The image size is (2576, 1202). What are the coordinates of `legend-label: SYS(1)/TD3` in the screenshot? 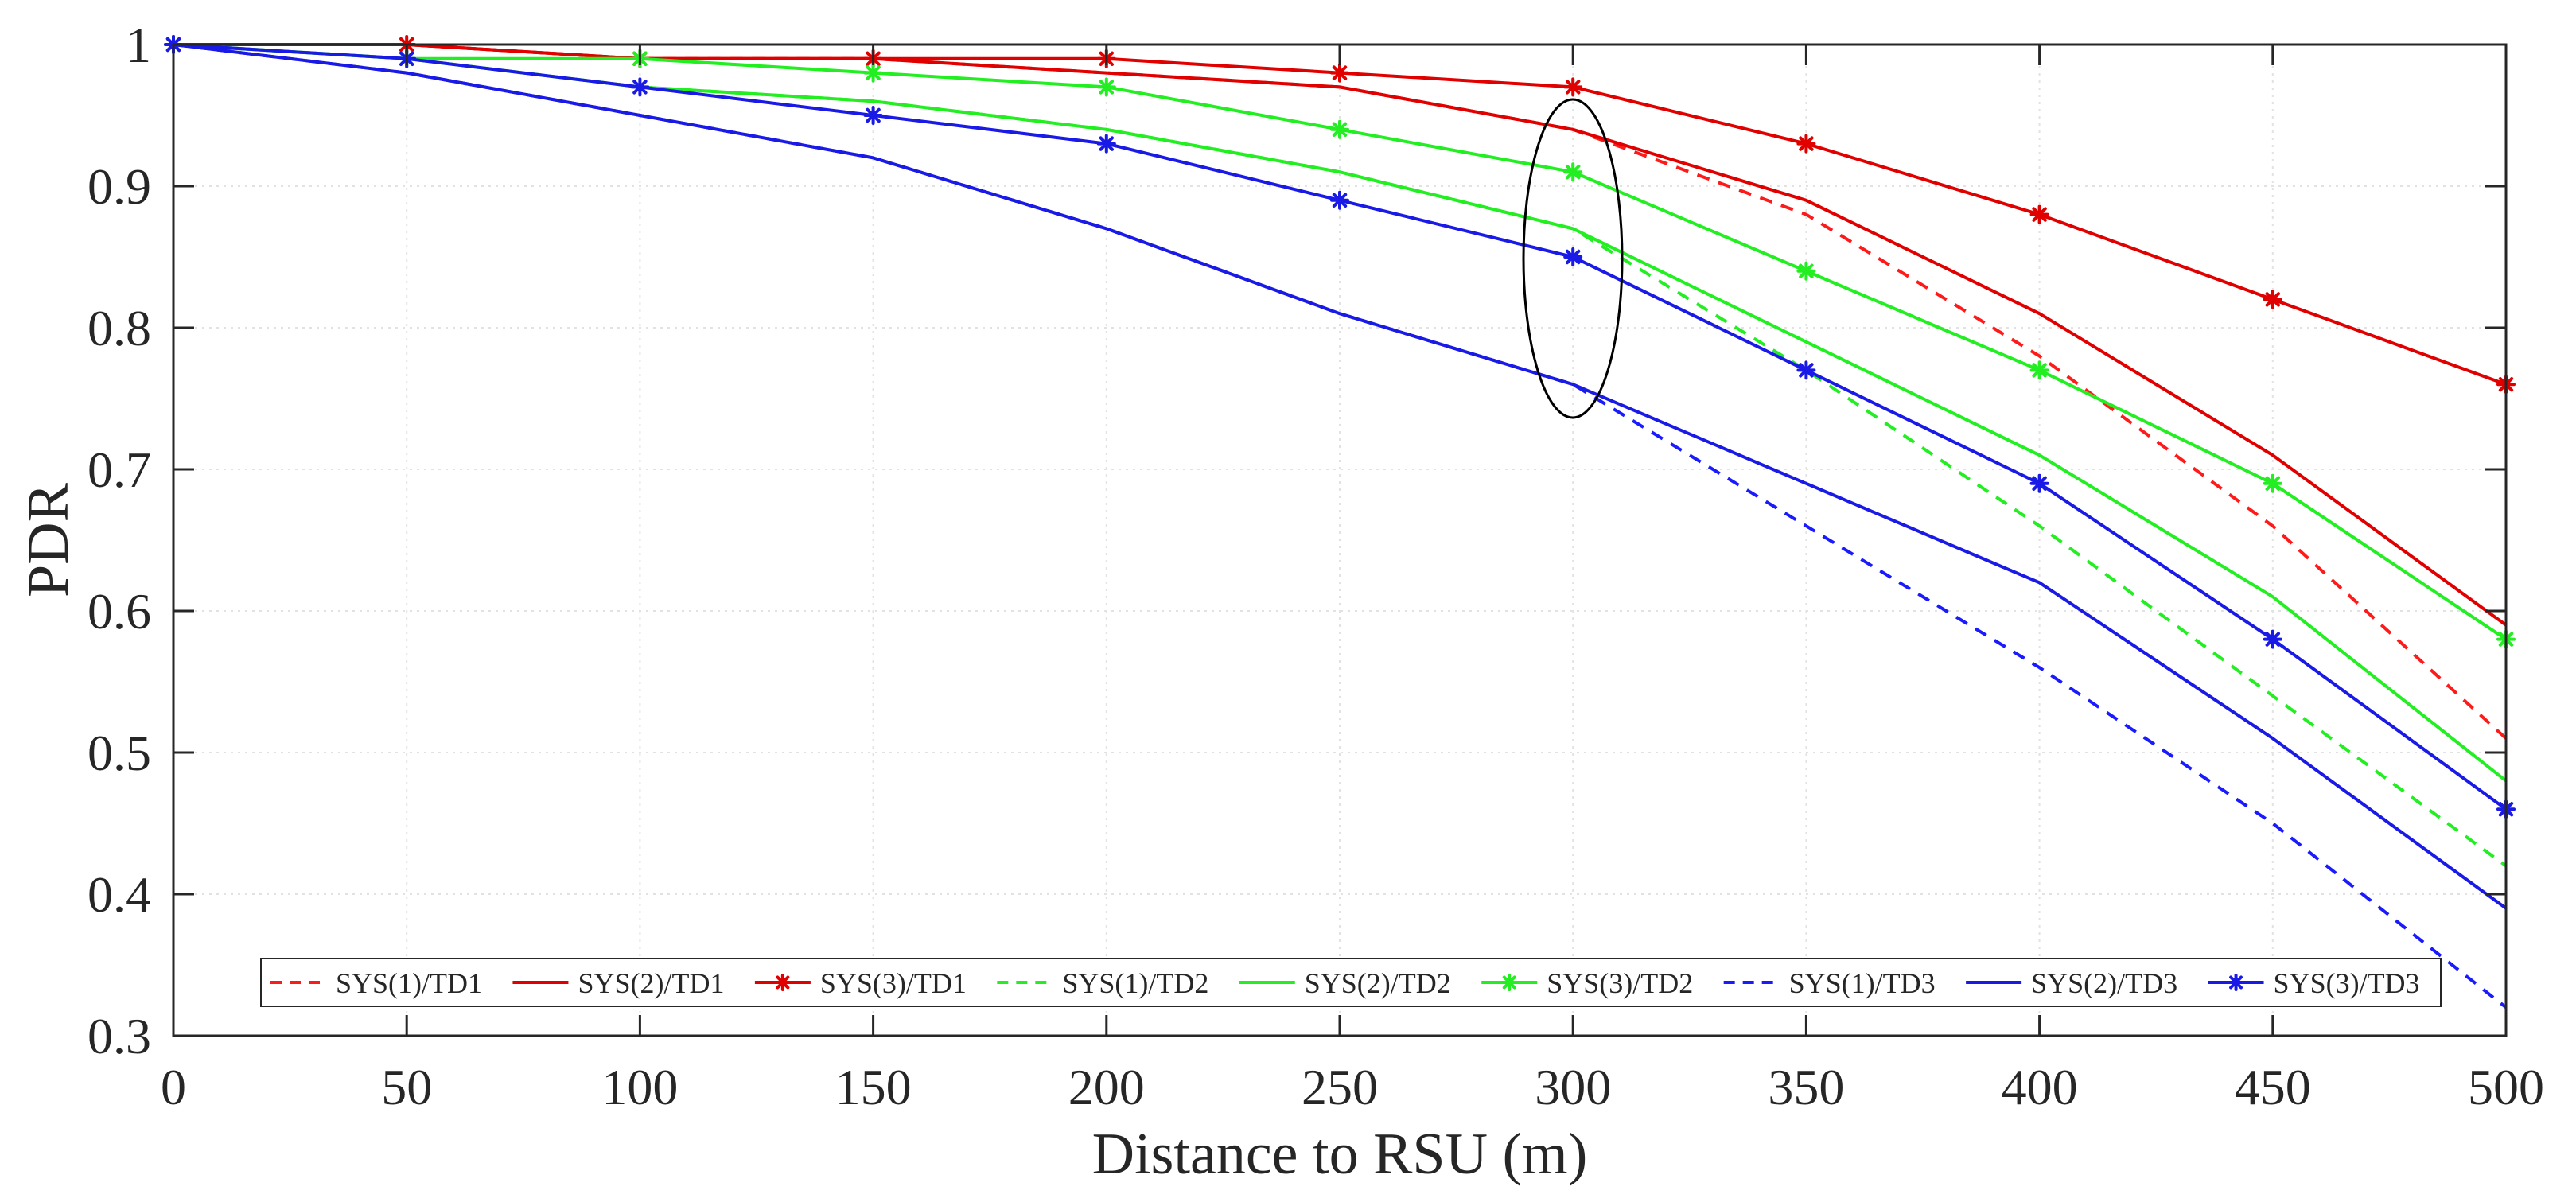 It's located at (1863, 983).